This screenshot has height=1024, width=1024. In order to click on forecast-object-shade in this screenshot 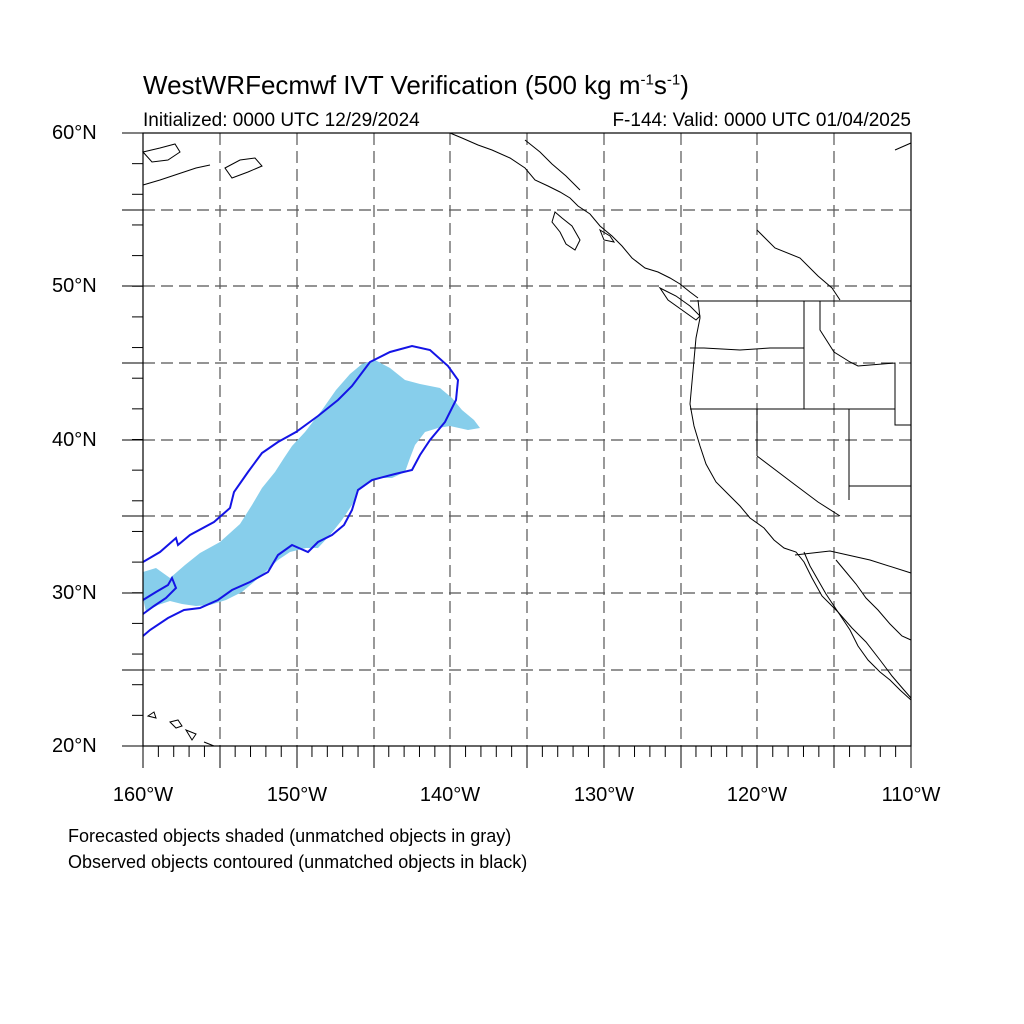, I will do `click(311, 486)`.